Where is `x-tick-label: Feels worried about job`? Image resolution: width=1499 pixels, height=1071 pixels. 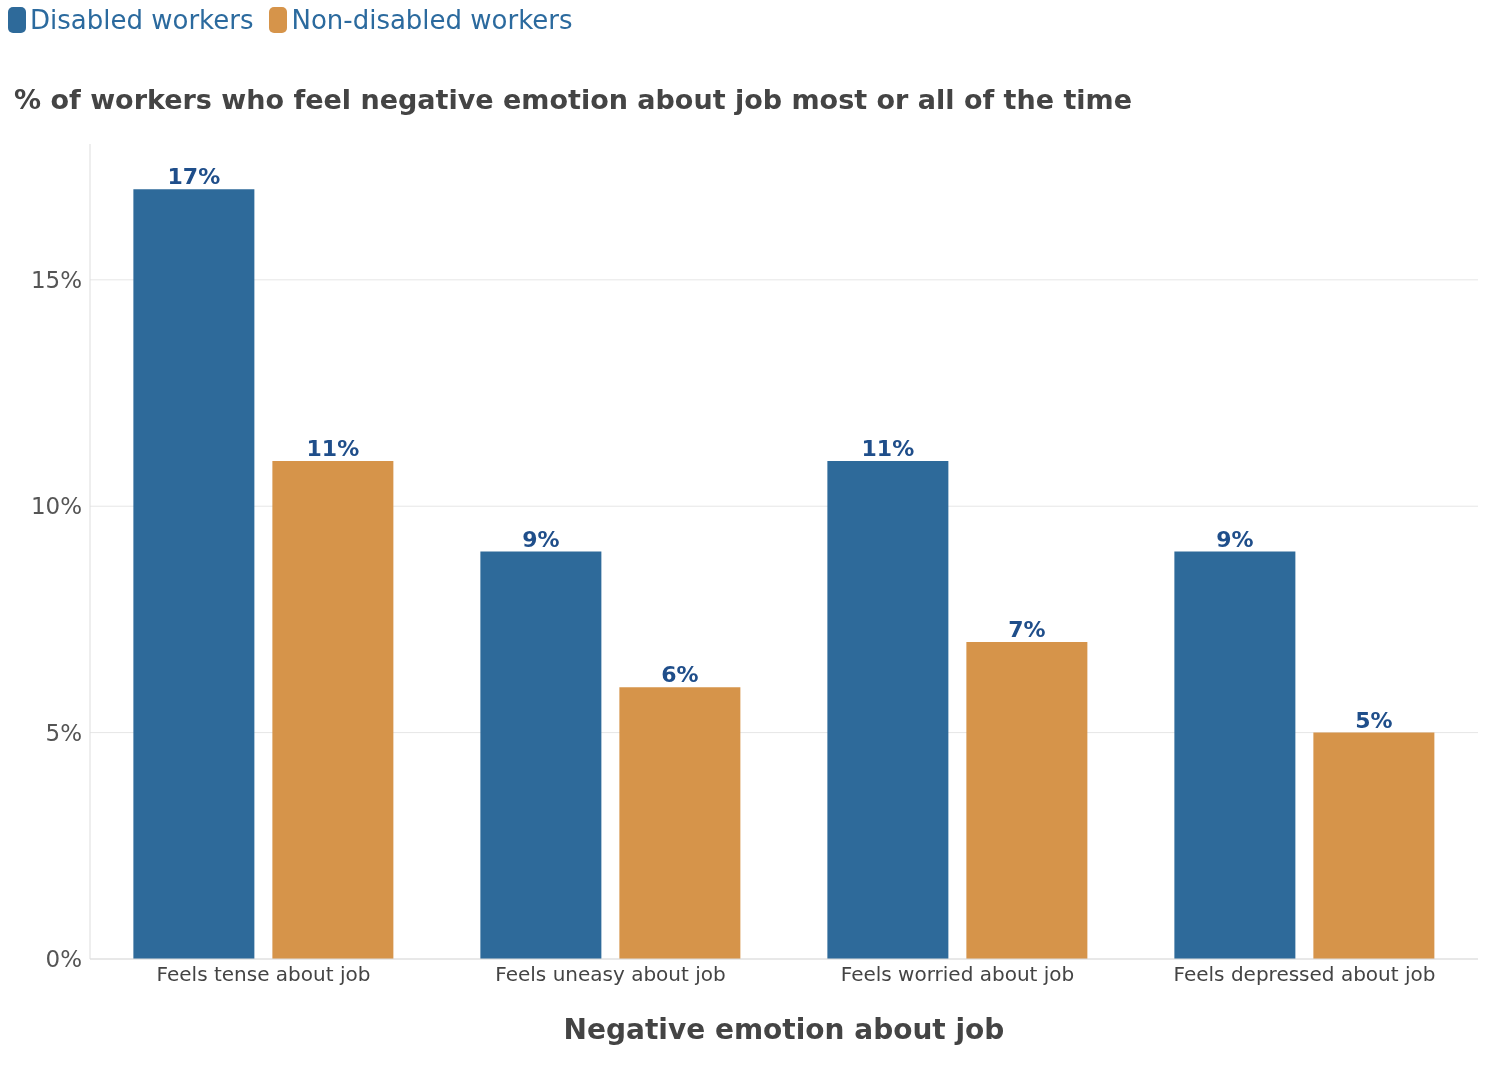
x-tick-label: Feels worried about job is located at coordinates (957, 974).